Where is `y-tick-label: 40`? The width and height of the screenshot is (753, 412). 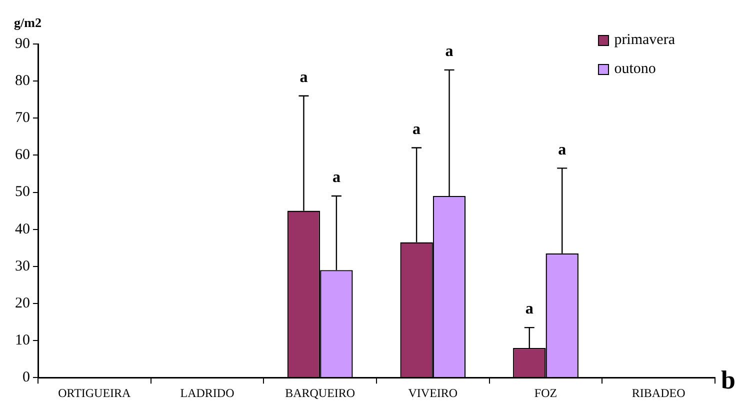
y-tick-label: 40 is located at coordinates (22, 229).